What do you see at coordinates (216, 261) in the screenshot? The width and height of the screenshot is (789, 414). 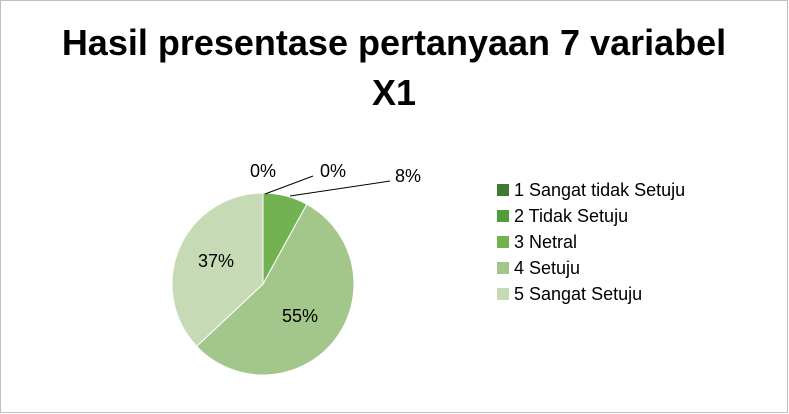 I see `data-label: 37%` at bounding box center [216, 261].